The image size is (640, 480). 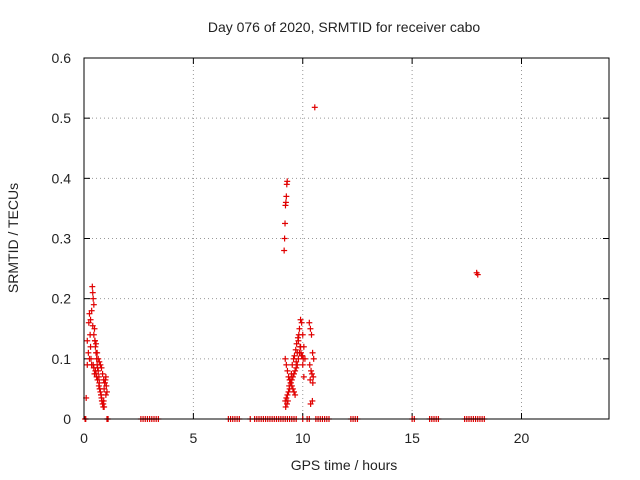 What do you see at coordinates (412, 438) in the screenshot?
I see `x-tick-label: 15` at bounding box center [412, 438].